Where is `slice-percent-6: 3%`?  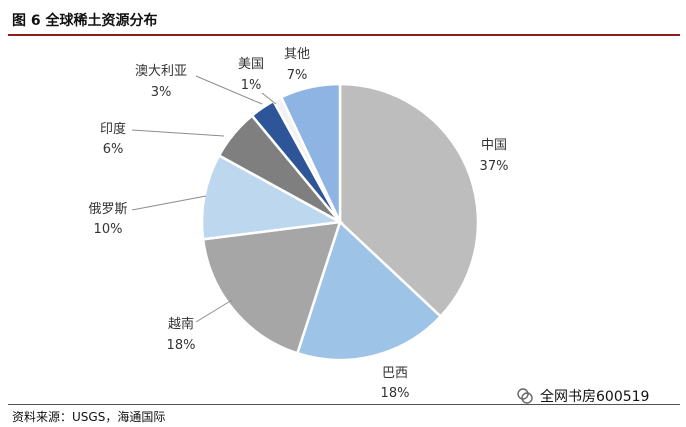
slice-percent-6: 3% is located at coordinates (161, 92).